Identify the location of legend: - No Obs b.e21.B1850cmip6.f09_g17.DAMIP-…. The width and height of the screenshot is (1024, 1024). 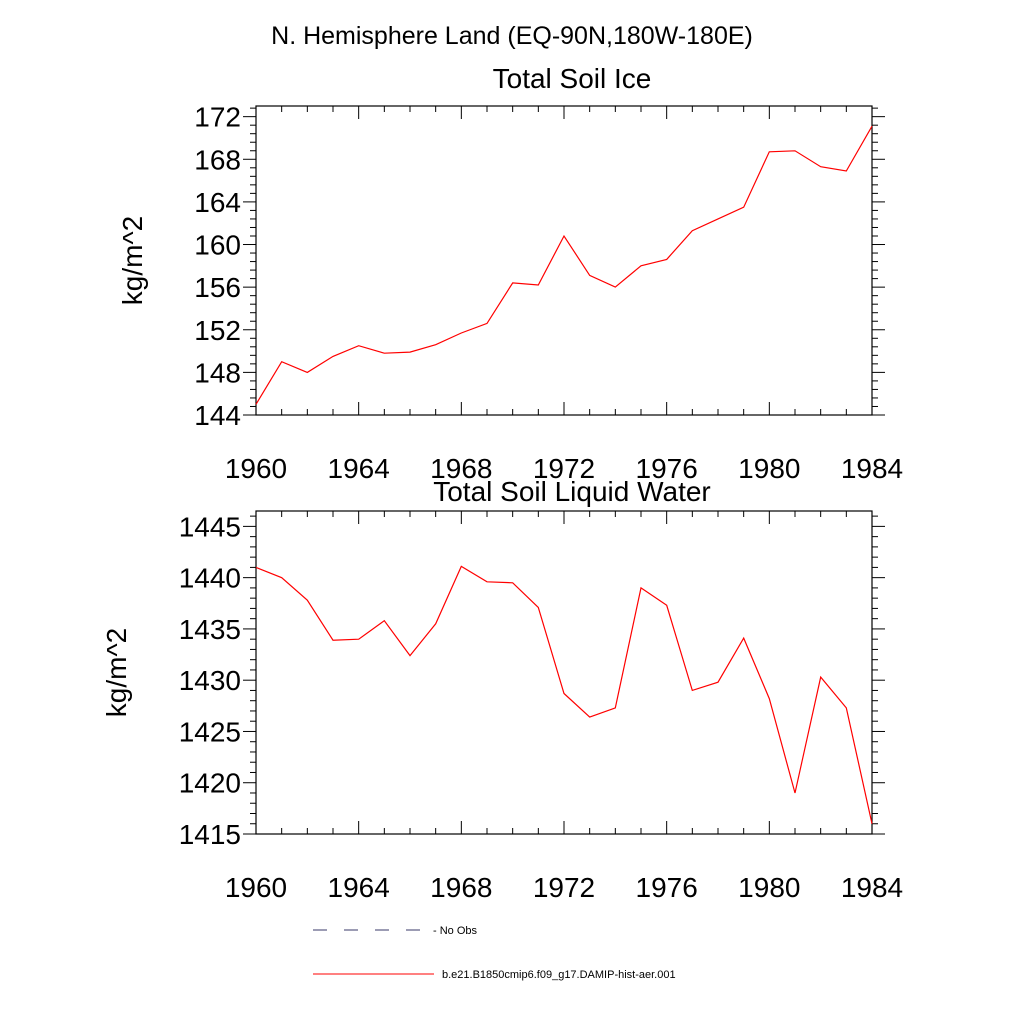
(494, 953).